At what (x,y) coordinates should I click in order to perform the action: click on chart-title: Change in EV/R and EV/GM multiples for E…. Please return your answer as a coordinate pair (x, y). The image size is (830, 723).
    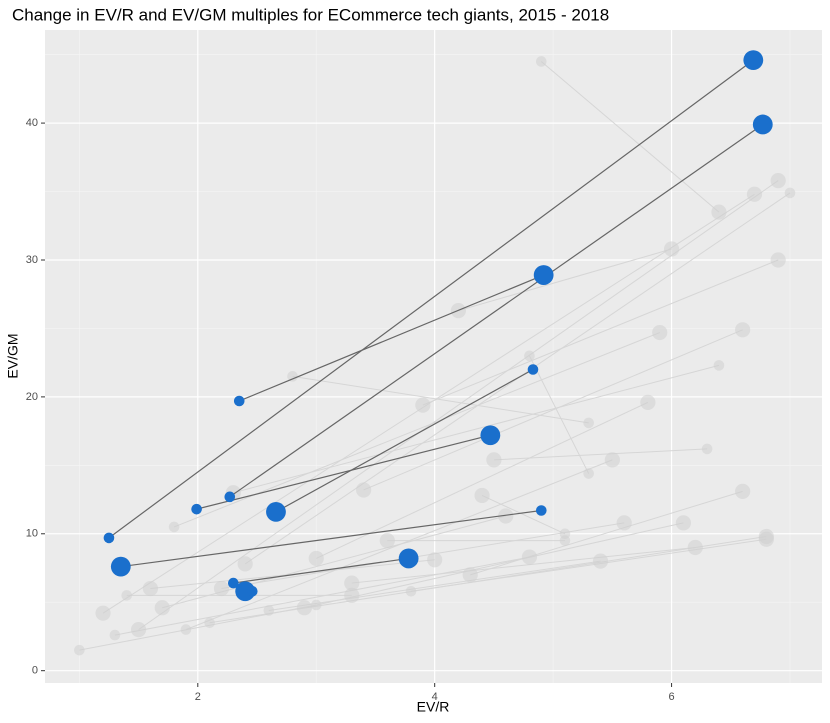
    Looking at the image, I should click on (310, 14).